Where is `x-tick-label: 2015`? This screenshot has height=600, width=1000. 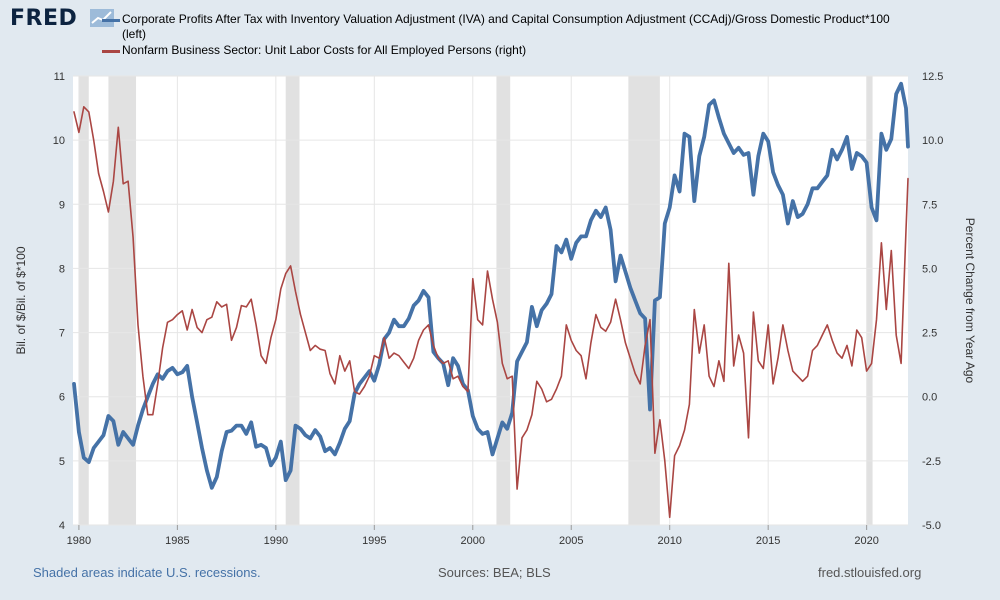 x-tick-label: 2015 is located at coordinates (768, 541).